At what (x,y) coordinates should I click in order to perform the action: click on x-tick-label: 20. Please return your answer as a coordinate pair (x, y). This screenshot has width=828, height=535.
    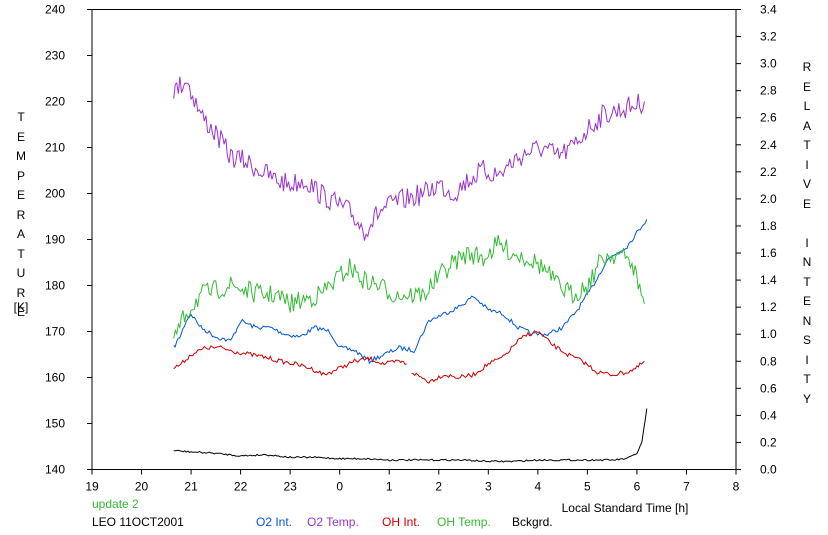
    Looking at the image, I should click on (142, 487).